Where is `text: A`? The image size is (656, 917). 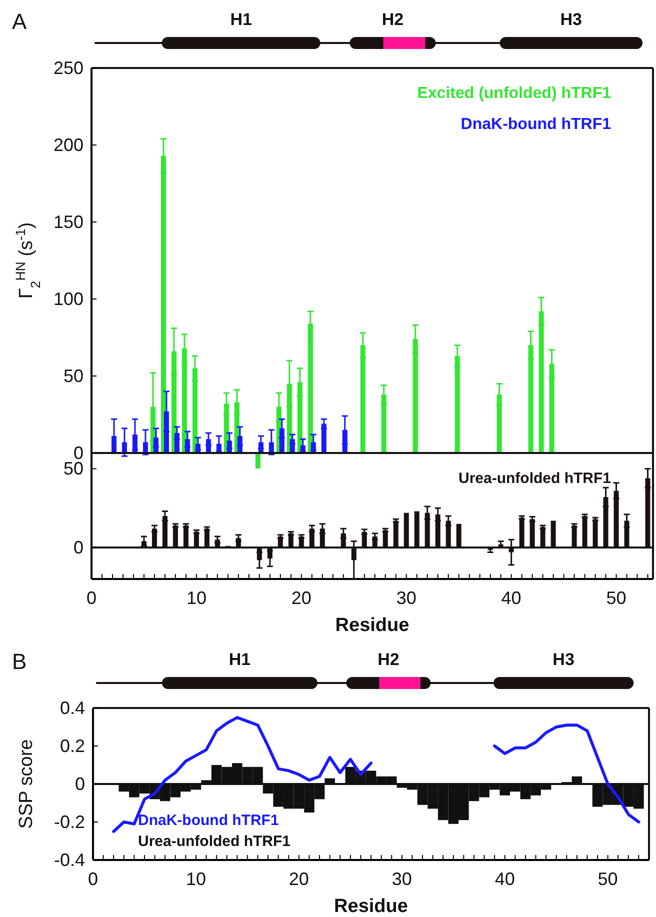 text: A is located at coordinates (19, 21).